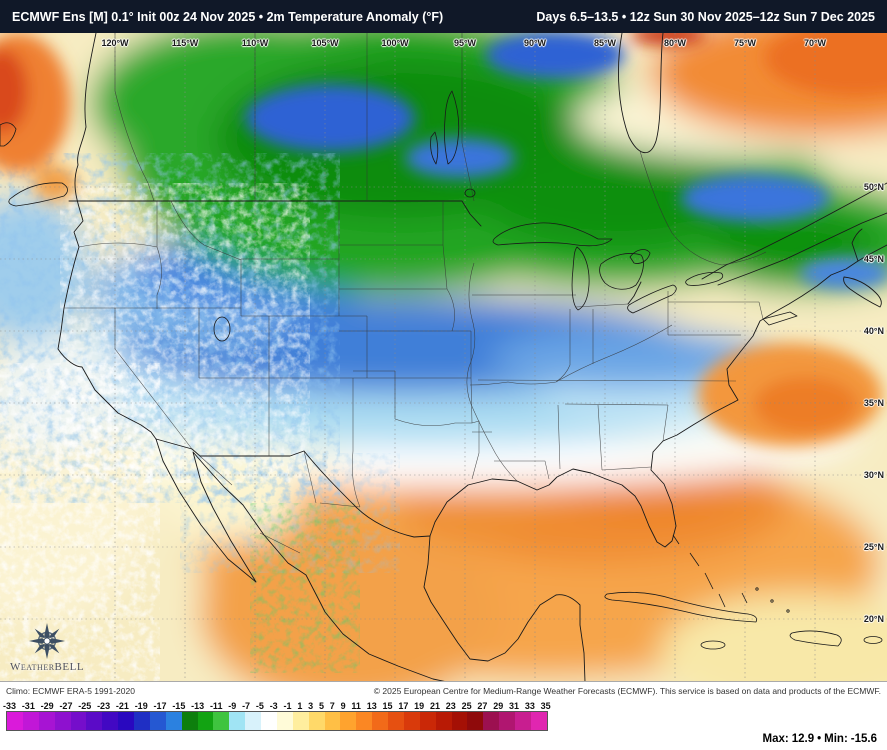  Describe the element at coordinates (70, 691) in the screenshot. I see `climo-note: Climo: ECMWF ERA-5 1991-2020` at that location.